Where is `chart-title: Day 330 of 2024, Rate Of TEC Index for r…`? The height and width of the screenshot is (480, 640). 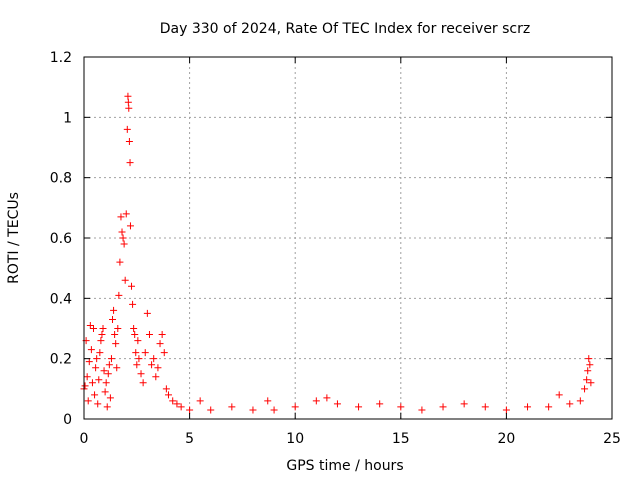
chart-title: Day 330 of 2024, Rate Of TEC Index for r… is located at coordinates (345, 29).